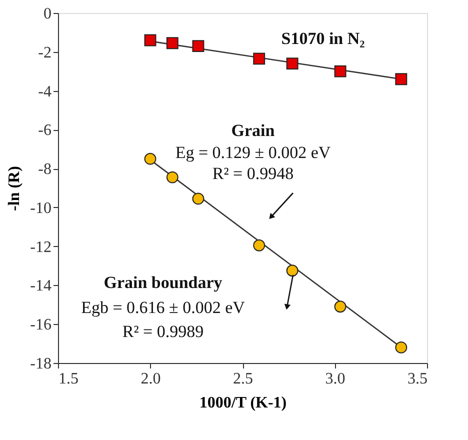  What do you see at coordinates (45, 91) in the screenshot?
I see `y-tick-label: -4` at bounding box center [45, 91].